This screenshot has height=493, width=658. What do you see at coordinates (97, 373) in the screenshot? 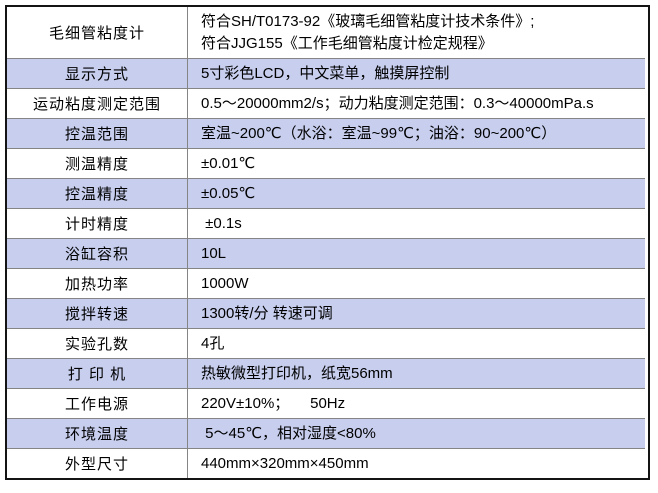
I see `spec-label: 打 印 机` at bounding box center [97, 373].